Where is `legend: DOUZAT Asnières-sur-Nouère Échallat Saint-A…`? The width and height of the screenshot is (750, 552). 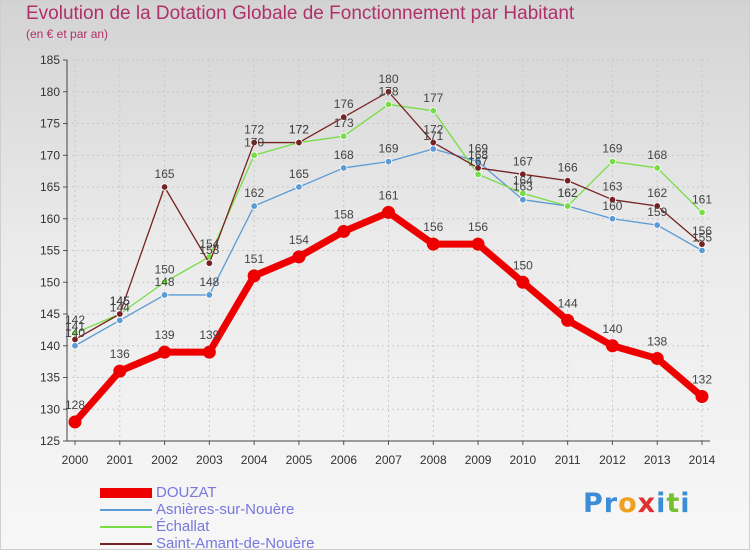 legend: DOUZAT Asnières-sur-Nouère Échallat Saint-A… is located at coordinates (250, 518).